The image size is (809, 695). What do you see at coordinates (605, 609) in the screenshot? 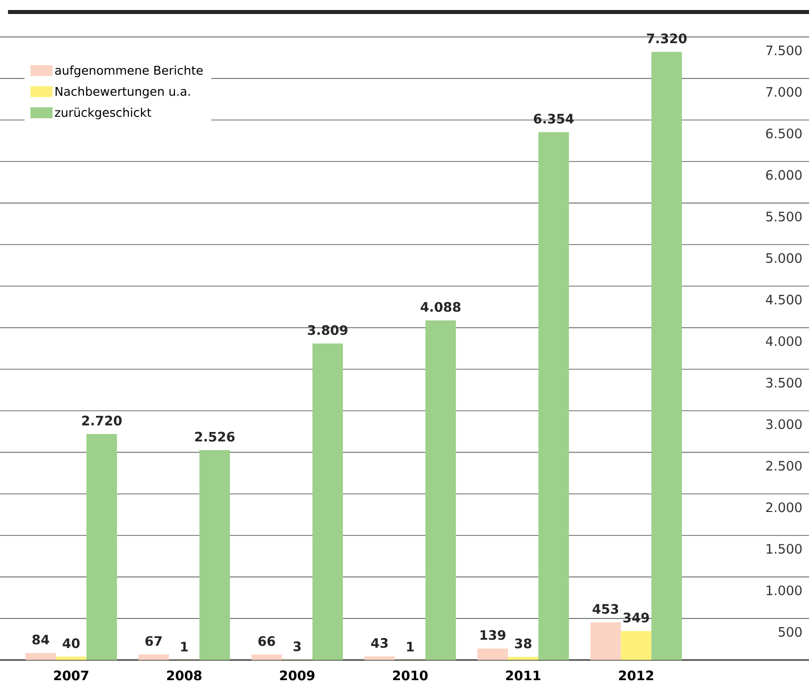
I see `data-label: 453` at bounding box center [605, 609].